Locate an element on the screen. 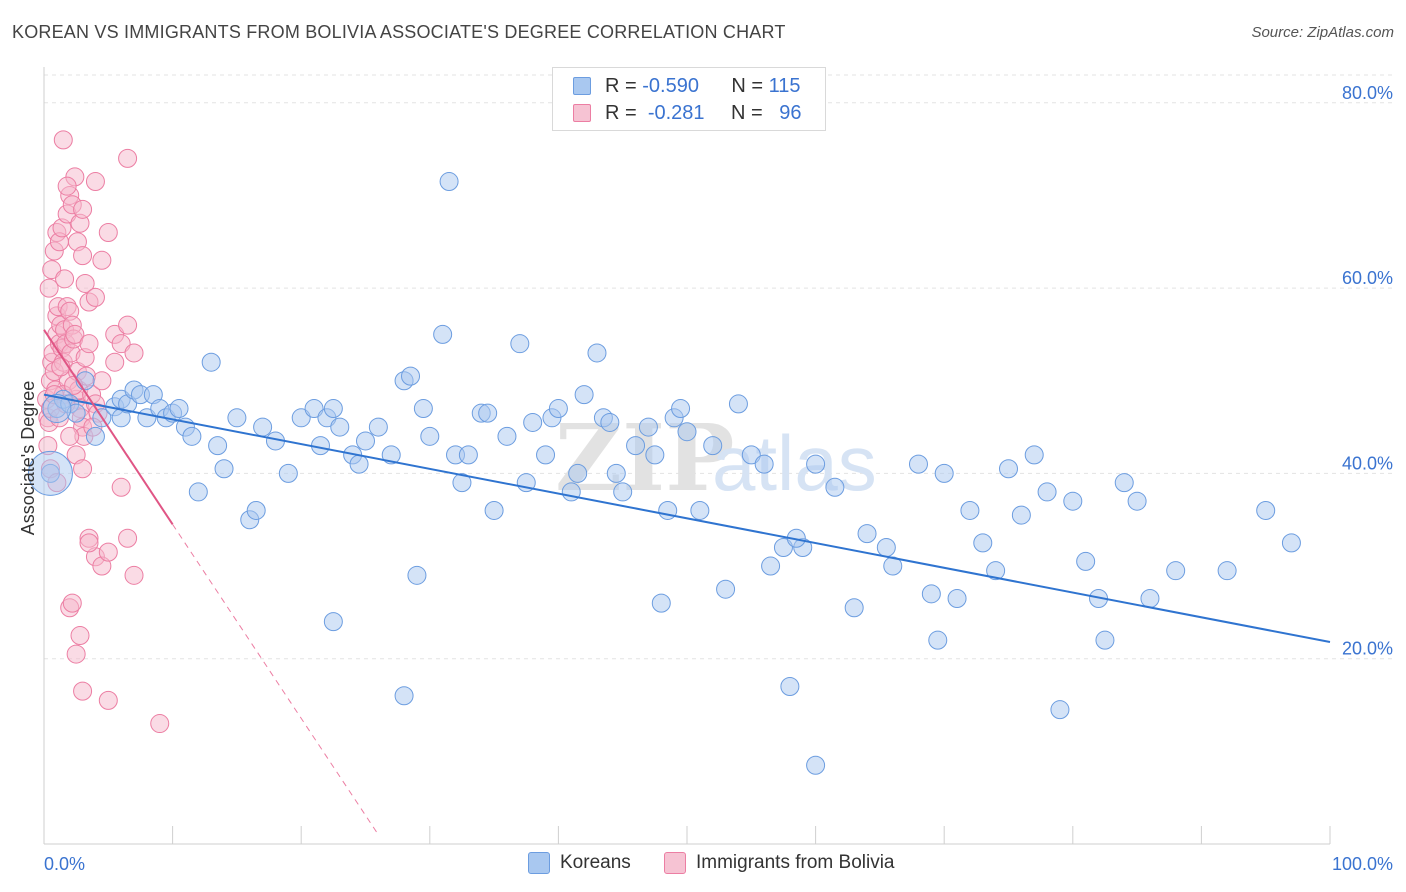  y-tick-label: 60.0% is located at coordinates (1367, 278).